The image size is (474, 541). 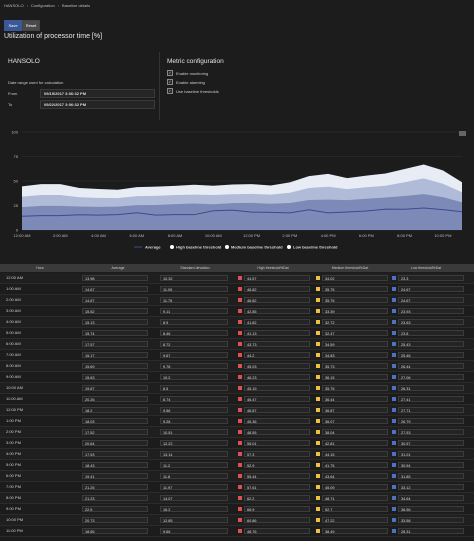 I want to click on medium-threshold-input: 36.44, so click(x=355, y=399).